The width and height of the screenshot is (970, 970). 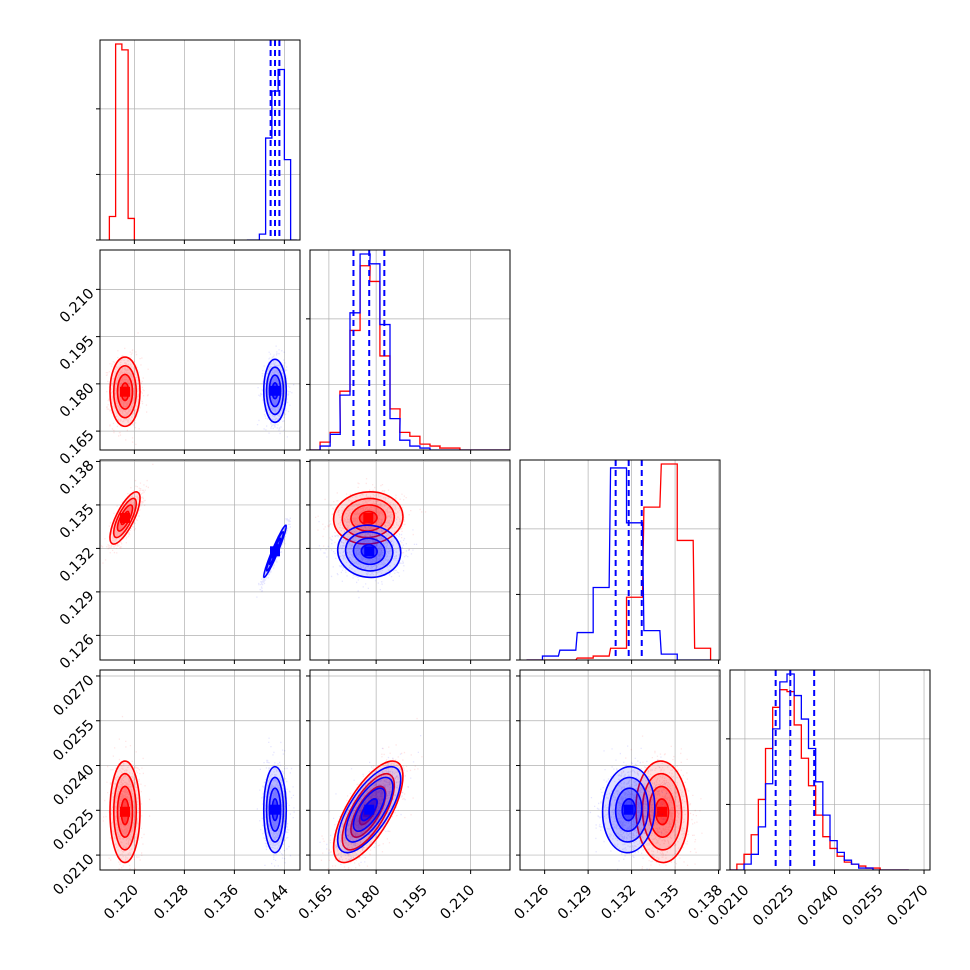 I want to click on param-3-x-tick-label: 0.129, so click(x=575, y=902).